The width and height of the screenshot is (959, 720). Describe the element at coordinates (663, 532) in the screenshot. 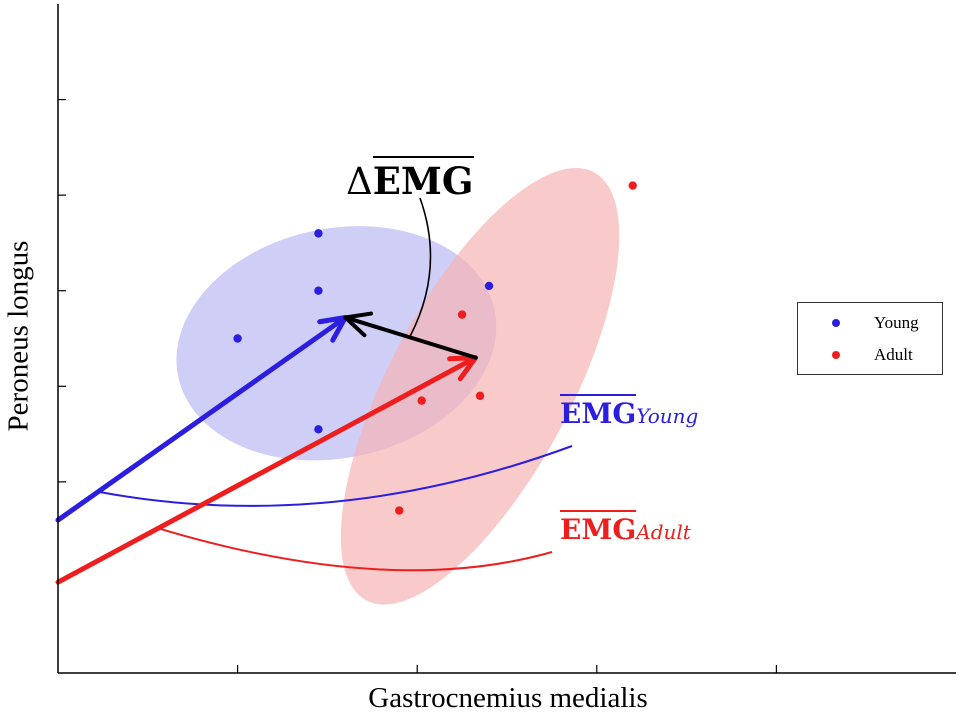

I see `emg-adult-subscript: Adult` at that location.